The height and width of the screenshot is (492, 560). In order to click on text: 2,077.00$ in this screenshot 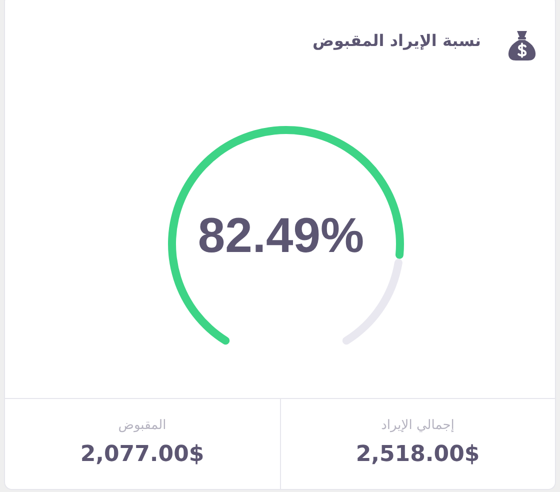, I will do `click(142, 455)`.